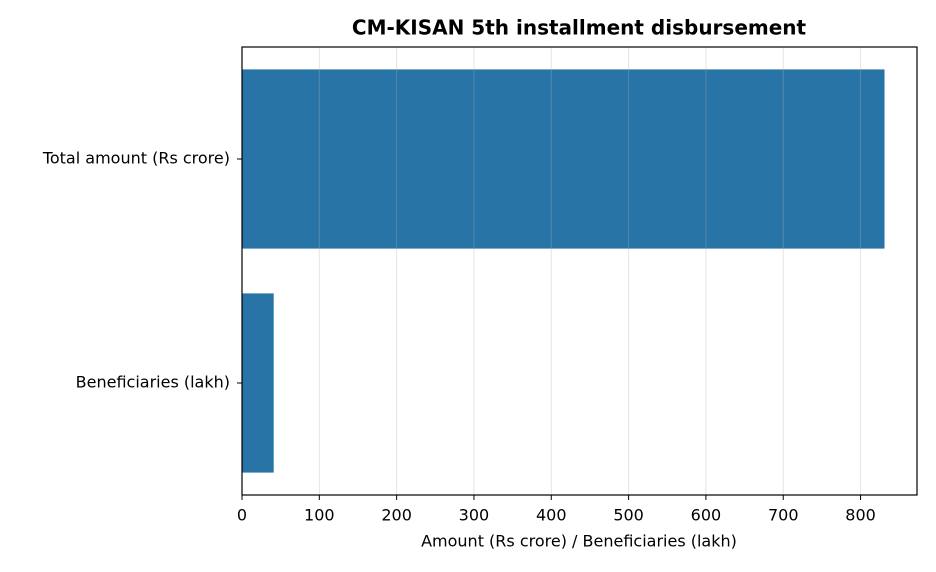 Image resolution: width=936 pixels, height=572 pixels. Describe the element at coordinates (136, 158) in the screenshot. I see `y-tick-label: Total amount (Rs crore)` at that location.